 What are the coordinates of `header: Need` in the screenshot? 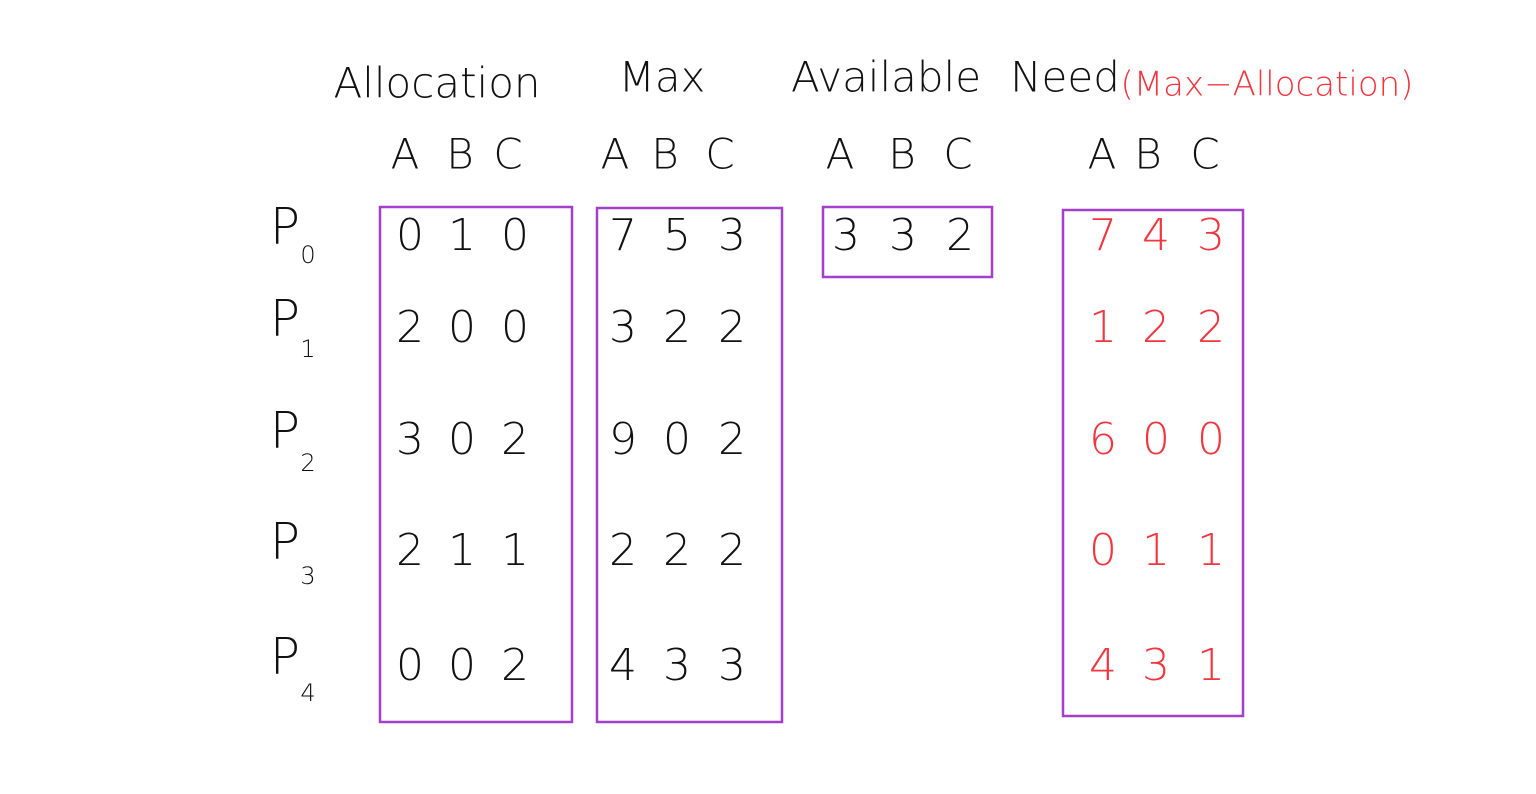 It's located at (1065, 77).